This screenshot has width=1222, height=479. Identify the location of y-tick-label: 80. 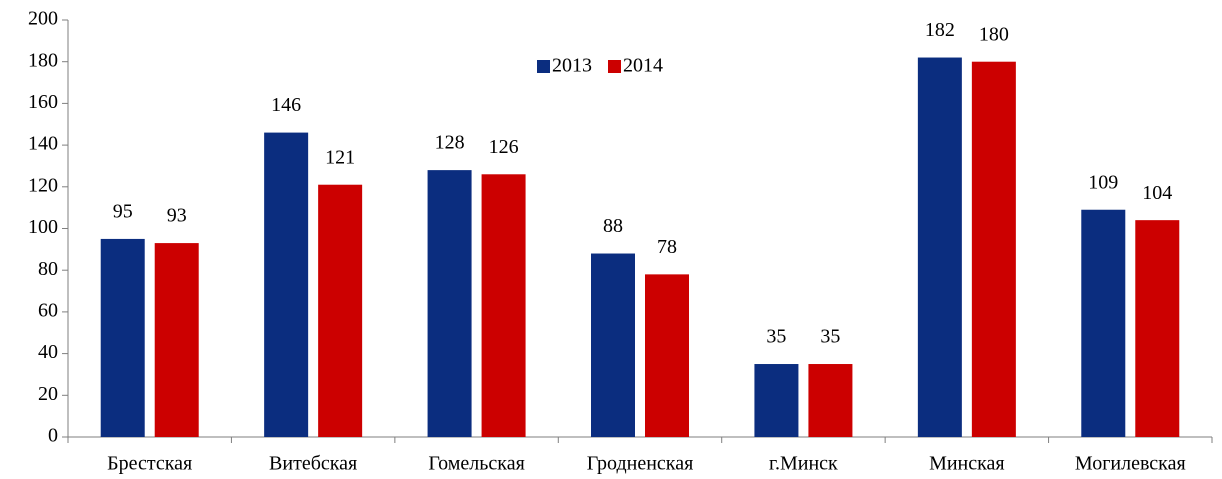
(48, 269).